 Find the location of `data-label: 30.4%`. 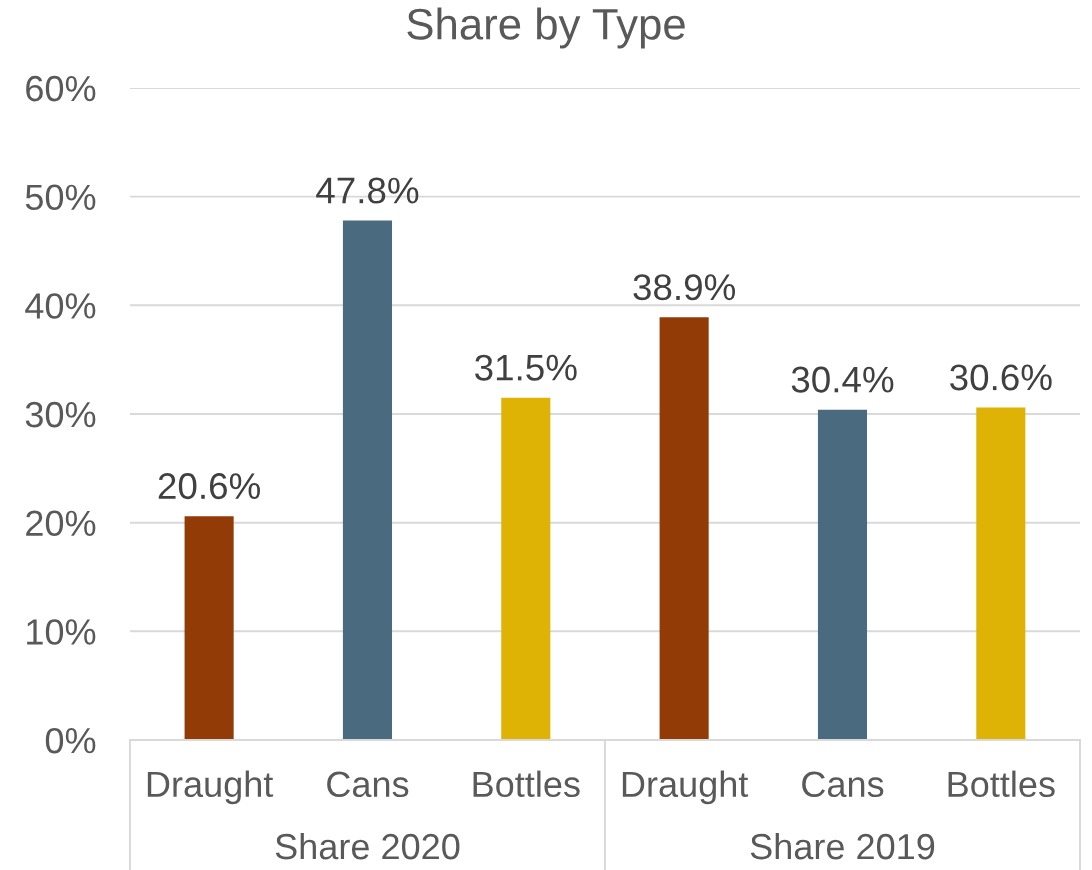

data-label: 30.4% is located at coordinates (842, 379).